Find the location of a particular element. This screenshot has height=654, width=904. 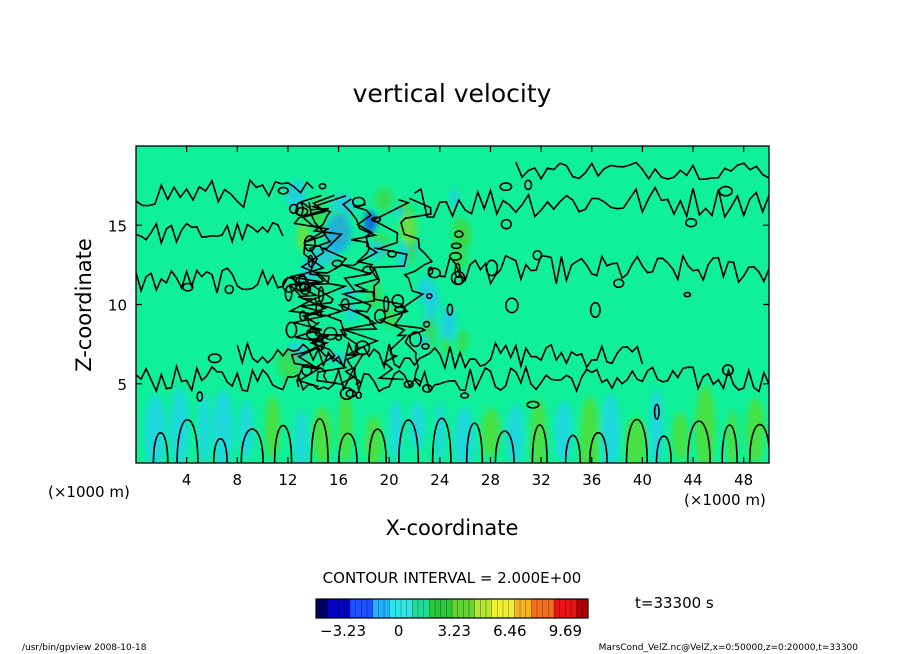

y-tick-label-1: 10 is located at coordinates (117, 306).